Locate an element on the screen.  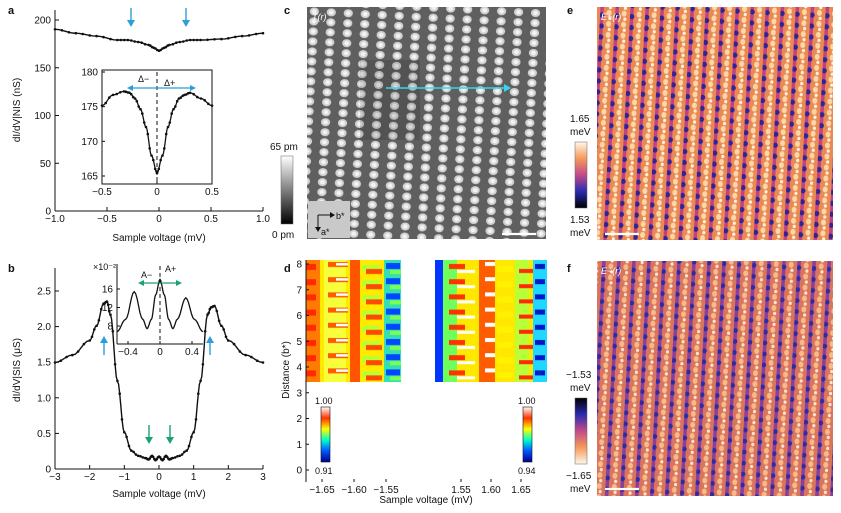
tick: 6 is located at coordinates (302, 316).